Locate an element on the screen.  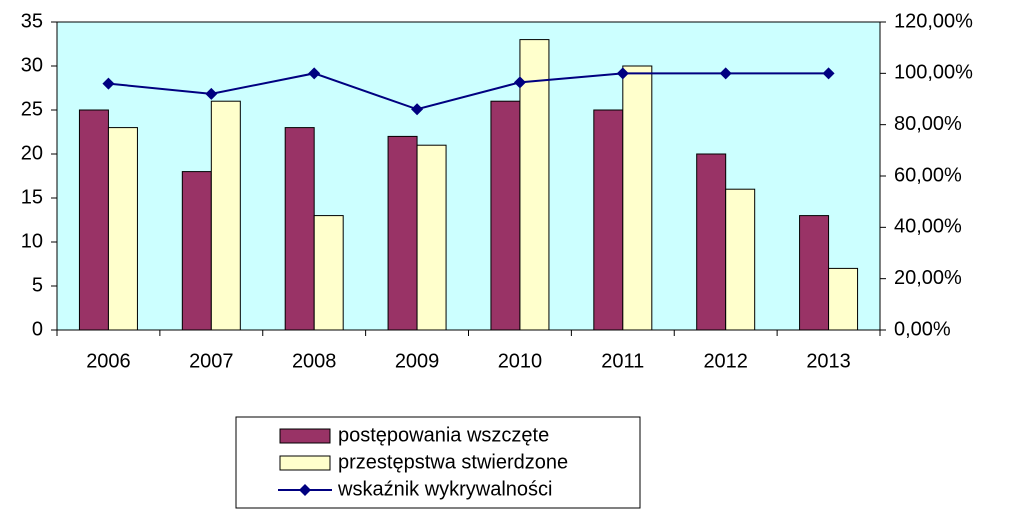
x-tick-label: 2006 is located at coordinates (108, 361).